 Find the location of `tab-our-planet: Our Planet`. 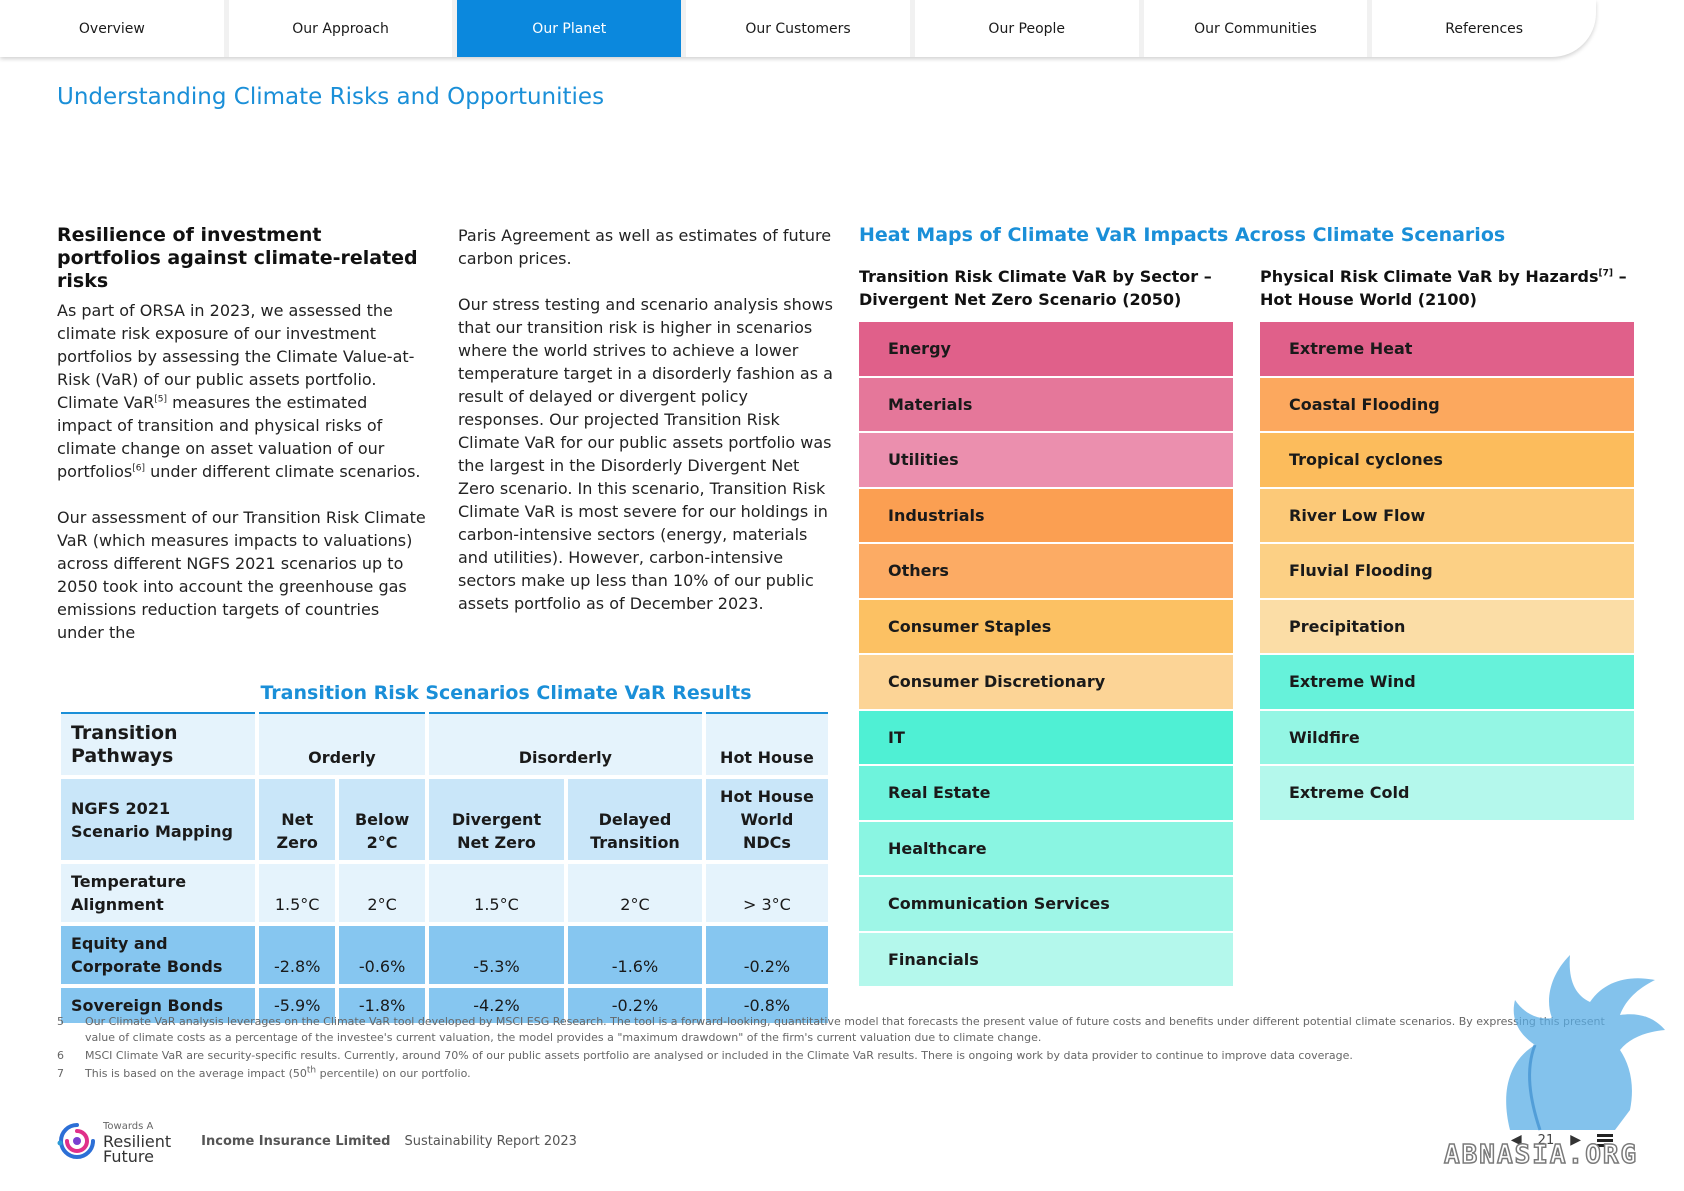

tab-our-planet: Our Planet is located at coordinates (572, 28).